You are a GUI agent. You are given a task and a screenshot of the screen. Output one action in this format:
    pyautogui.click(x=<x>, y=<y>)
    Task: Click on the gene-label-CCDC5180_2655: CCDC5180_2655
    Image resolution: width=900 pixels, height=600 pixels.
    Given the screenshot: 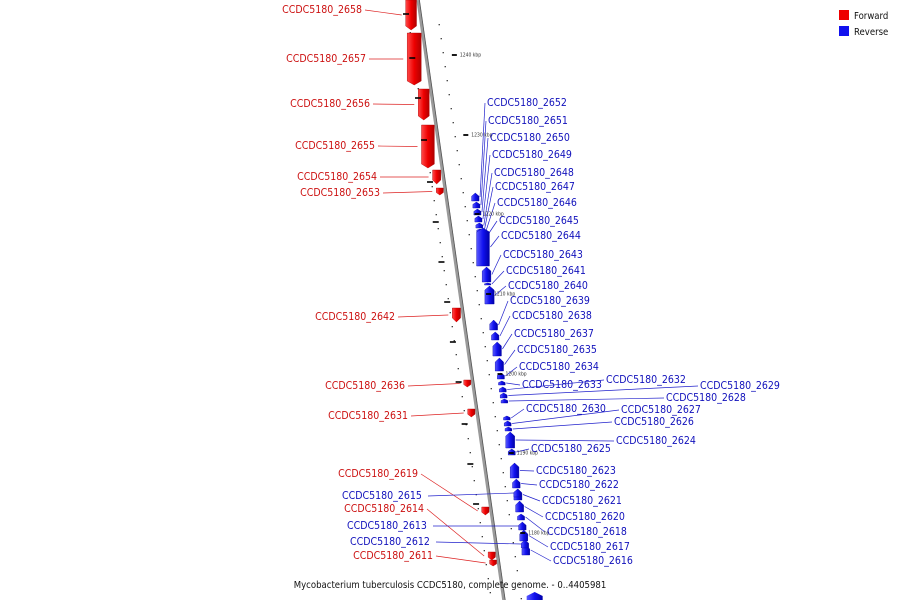 What is the action you would take?
    pyautogui.click(x=335, y=146)
    